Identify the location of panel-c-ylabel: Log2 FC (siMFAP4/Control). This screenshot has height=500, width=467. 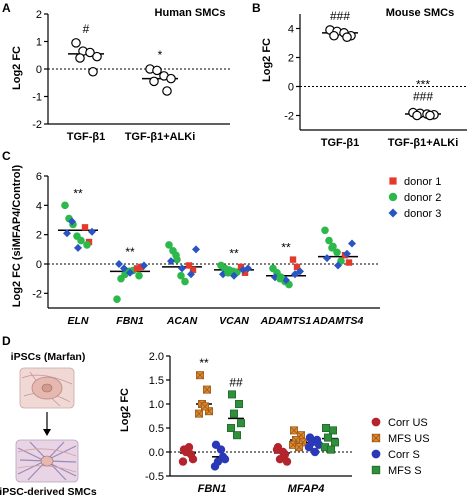
(17, 235).